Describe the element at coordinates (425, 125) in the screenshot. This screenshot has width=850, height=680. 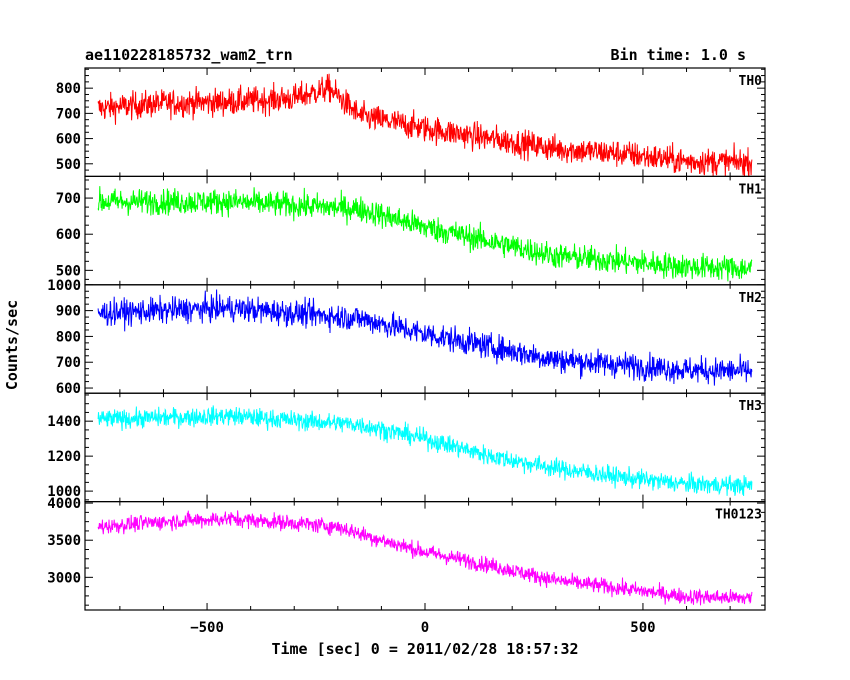
I see `series-line-th0` at that location.